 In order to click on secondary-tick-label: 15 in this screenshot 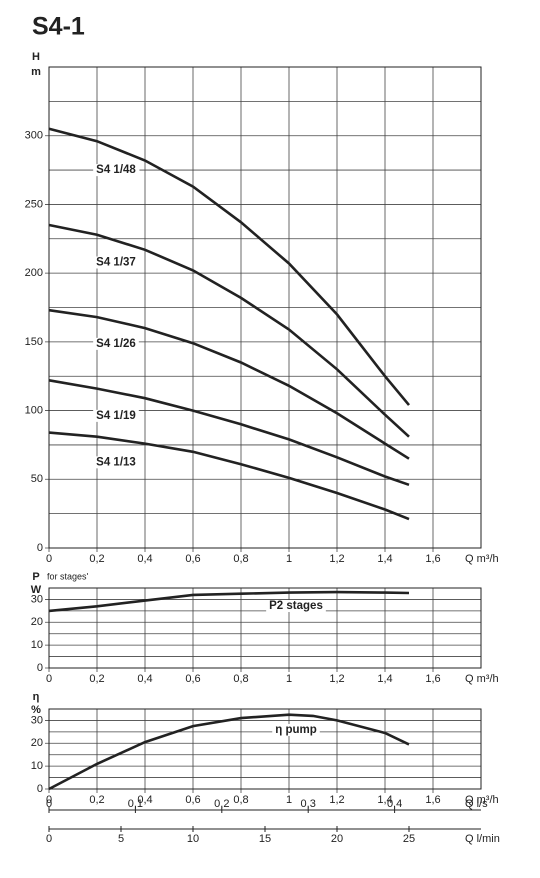, I will do `click(265, 839)`.